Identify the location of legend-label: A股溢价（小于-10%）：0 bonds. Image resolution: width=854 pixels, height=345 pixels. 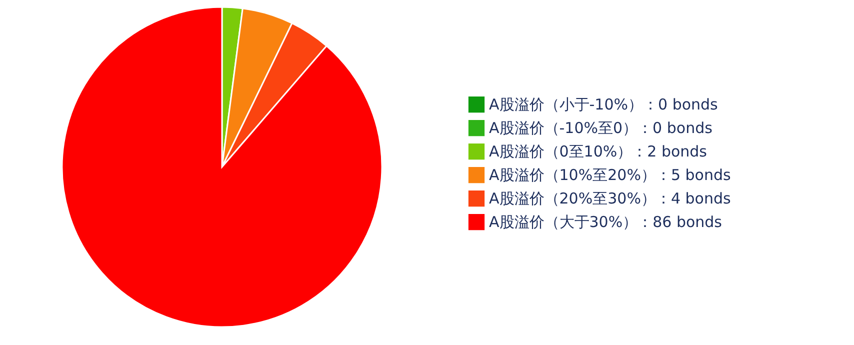
(603, 105).